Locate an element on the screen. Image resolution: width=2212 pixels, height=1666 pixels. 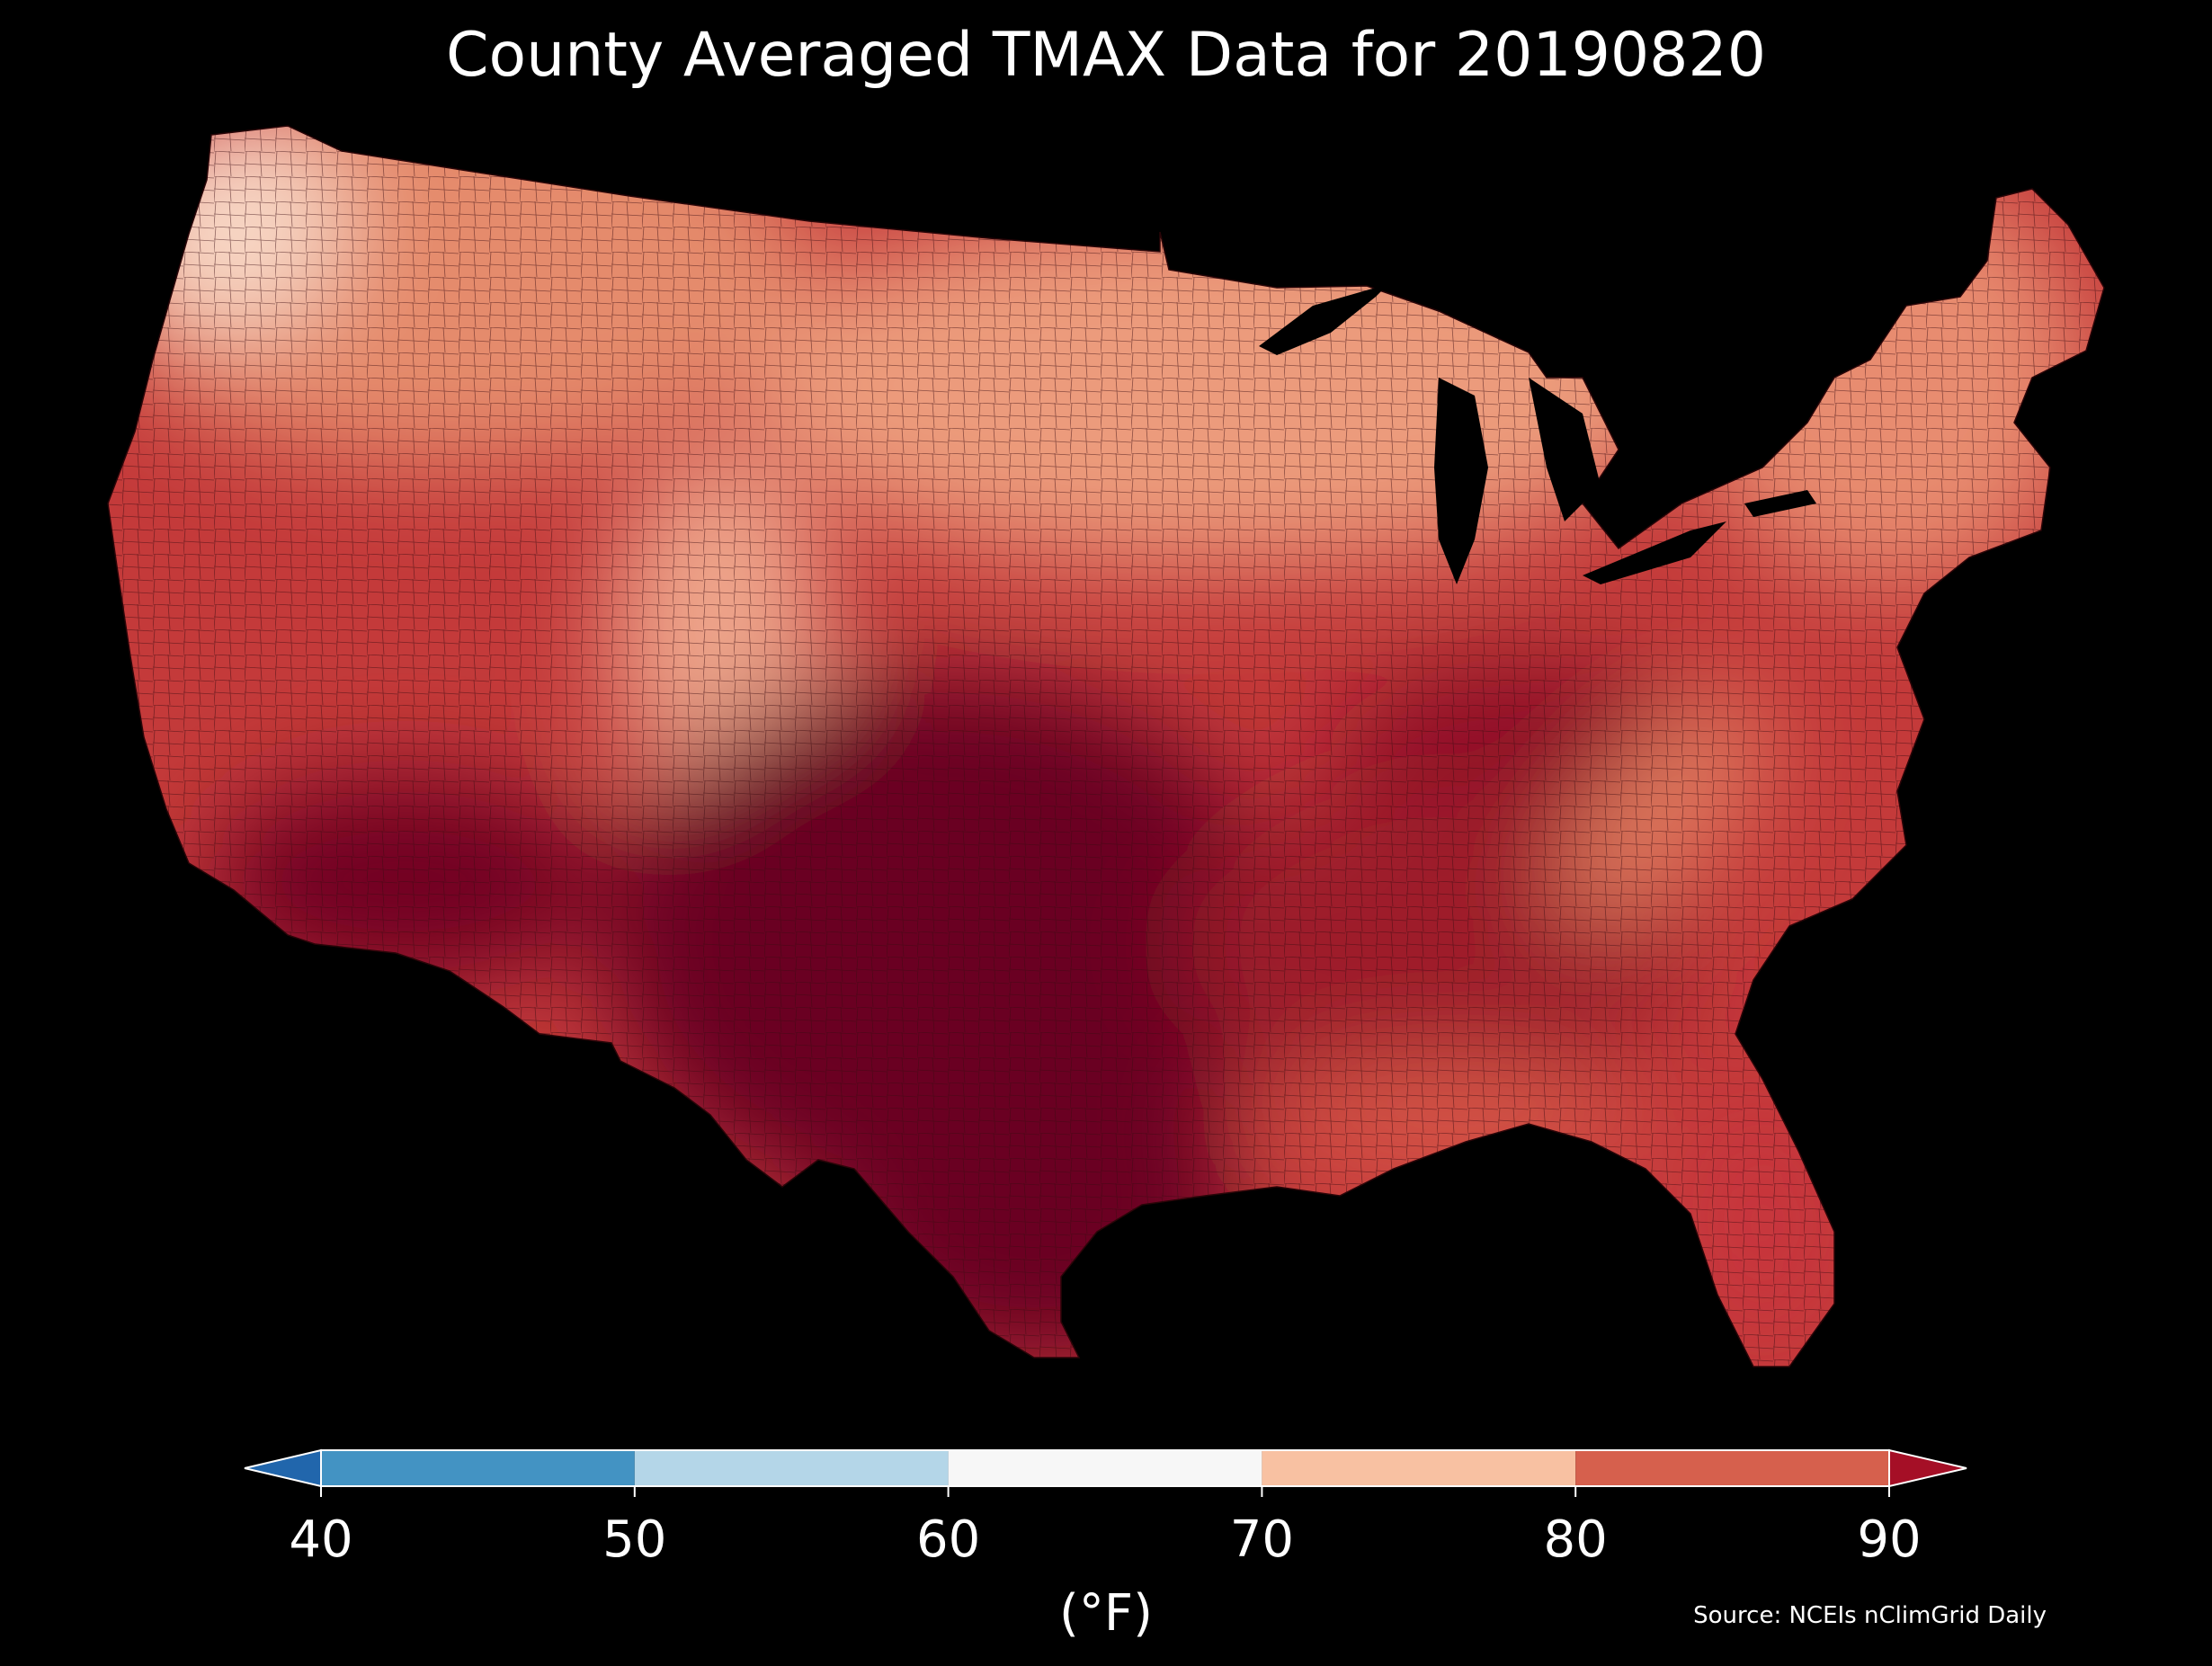
colorbar-over-arrow is located at coordinates (1927, 1468).